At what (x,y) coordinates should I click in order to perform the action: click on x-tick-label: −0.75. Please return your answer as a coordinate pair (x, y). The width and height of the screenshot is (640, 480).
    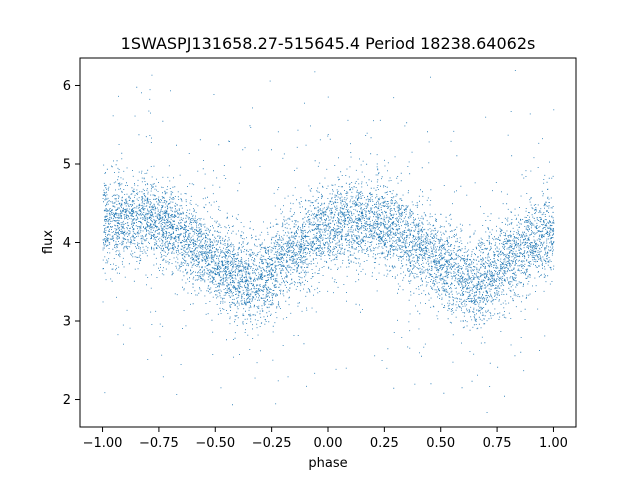
    Looking at the image, I should click on (159, 443).